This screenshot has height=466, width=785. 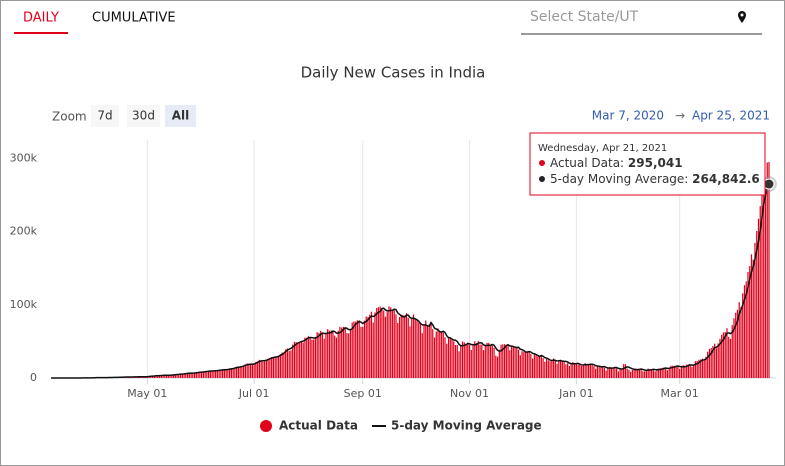 I want to click on zoom-button-label: All, so click(x=181, y=116).